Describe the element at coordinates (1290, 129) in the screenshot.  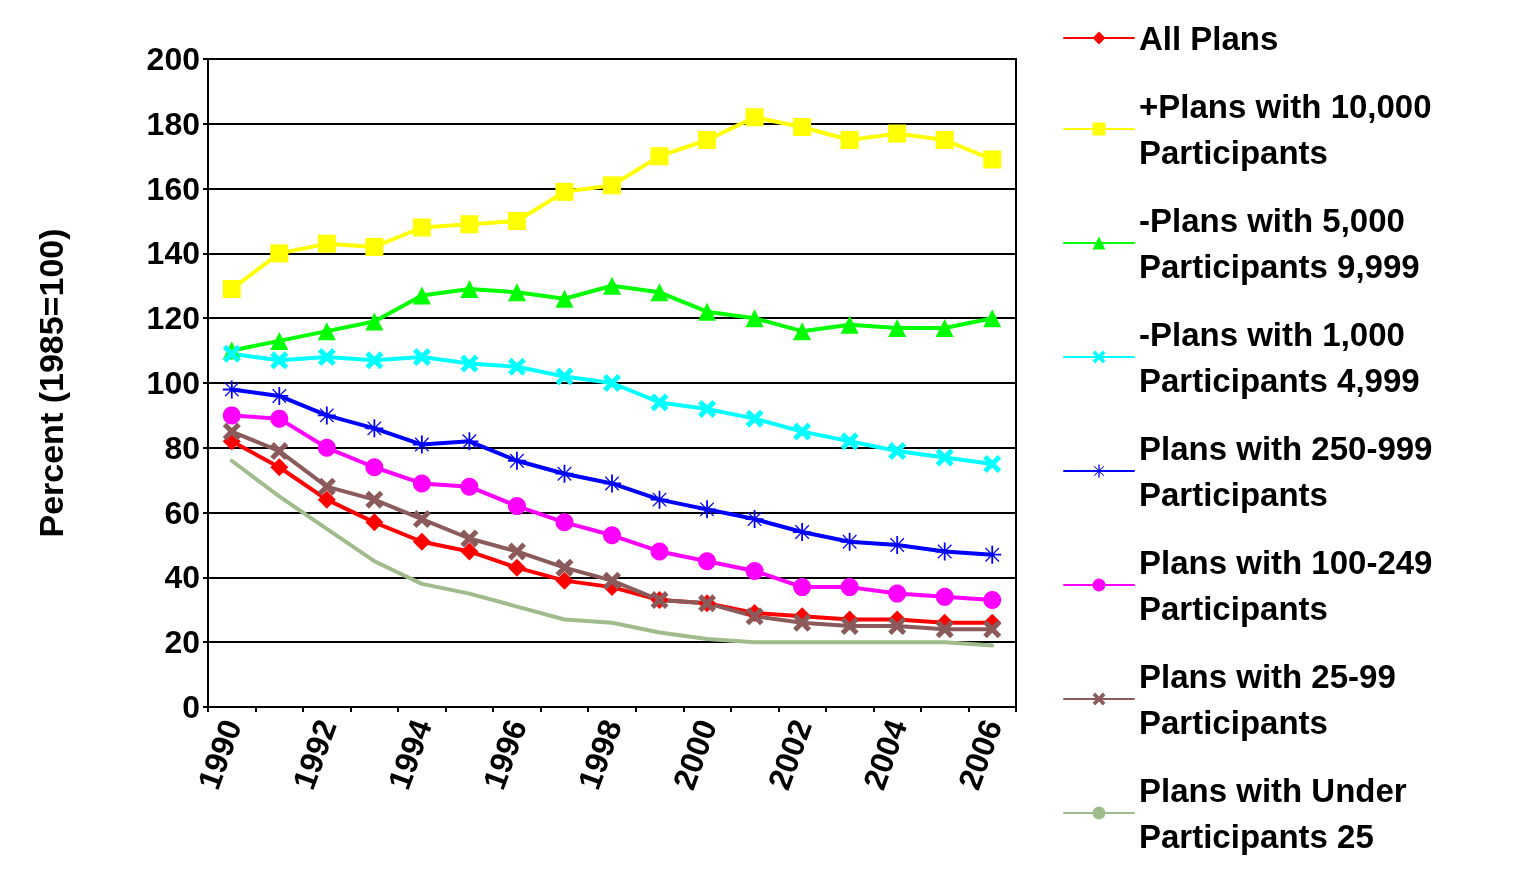
I see `legend-label: +Plans with 10,000 Participants` at that location.